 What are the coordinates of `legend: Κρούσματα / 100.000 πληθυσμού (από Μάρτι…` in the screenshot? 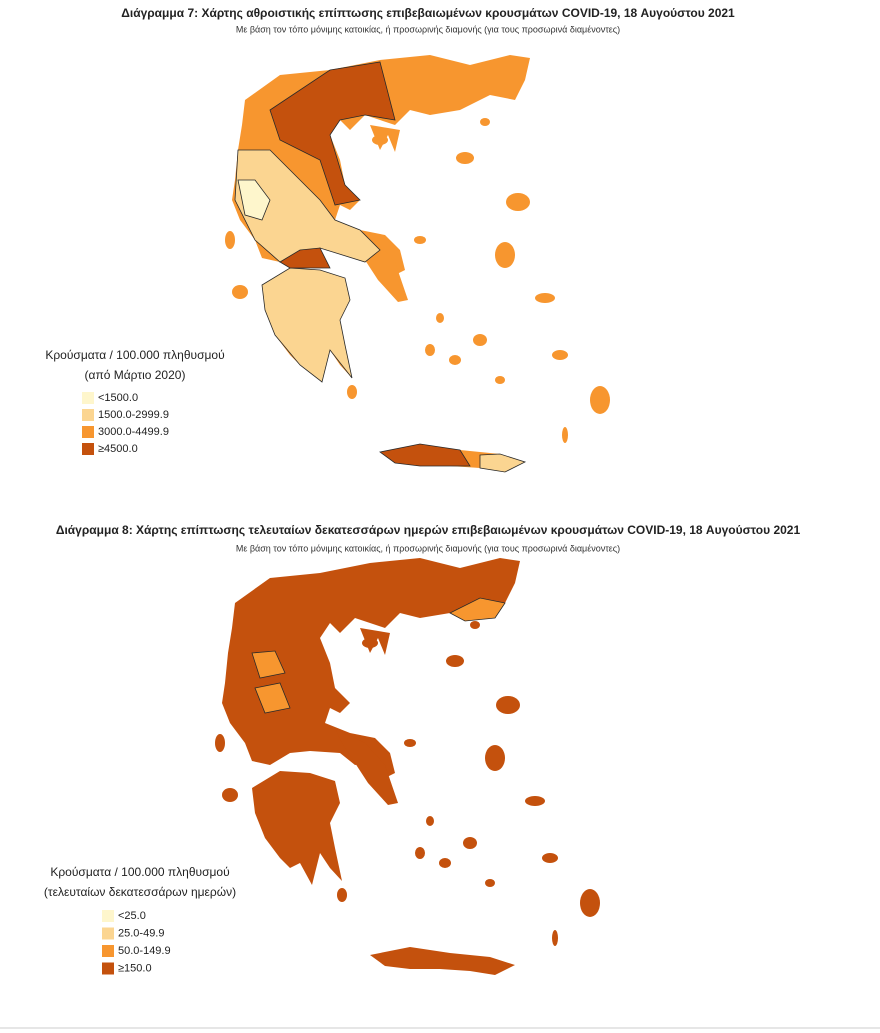 It's located at (135, 401).